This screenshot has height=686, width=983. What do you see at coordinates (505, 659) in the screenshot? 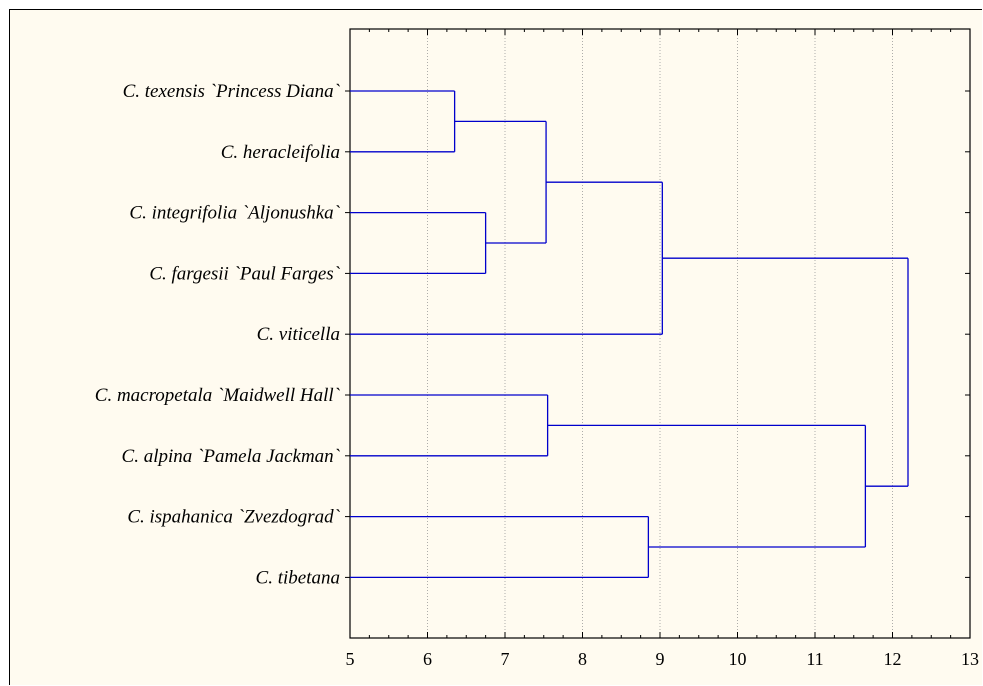
I see `x-tick-label: 7` at bounding box center [505, 659].